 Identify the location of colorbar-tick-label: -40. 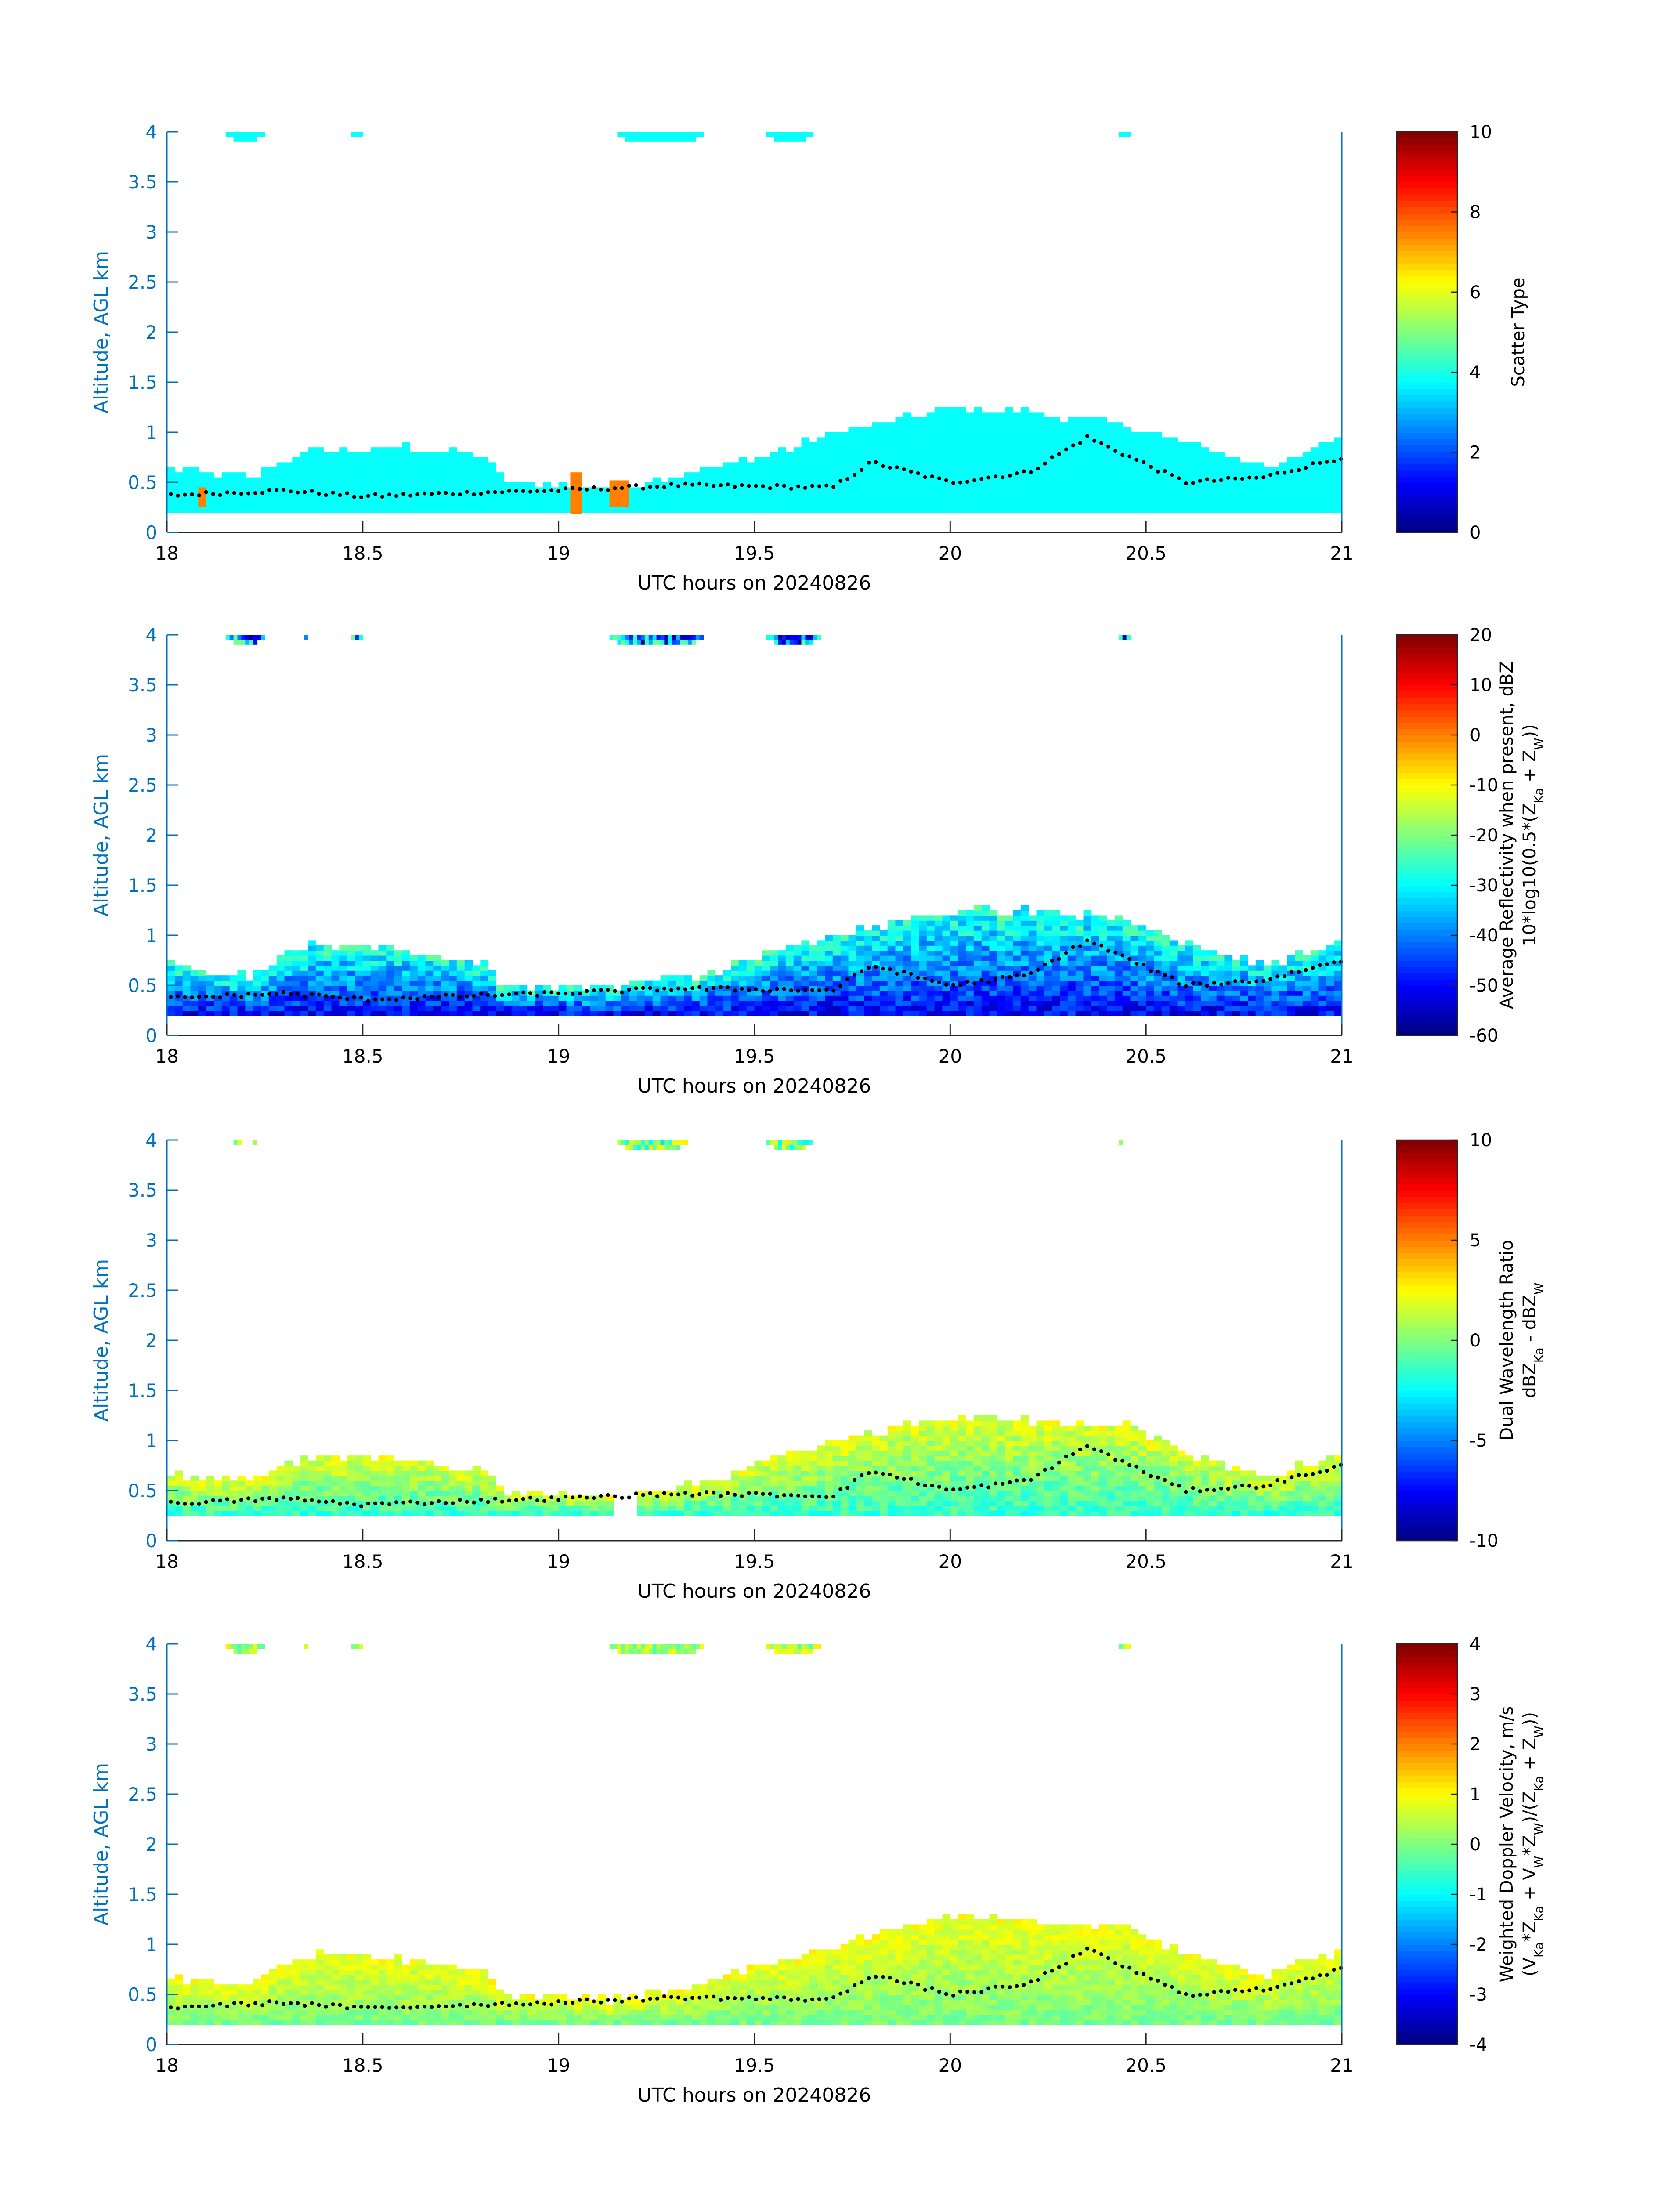
(1484, 936).